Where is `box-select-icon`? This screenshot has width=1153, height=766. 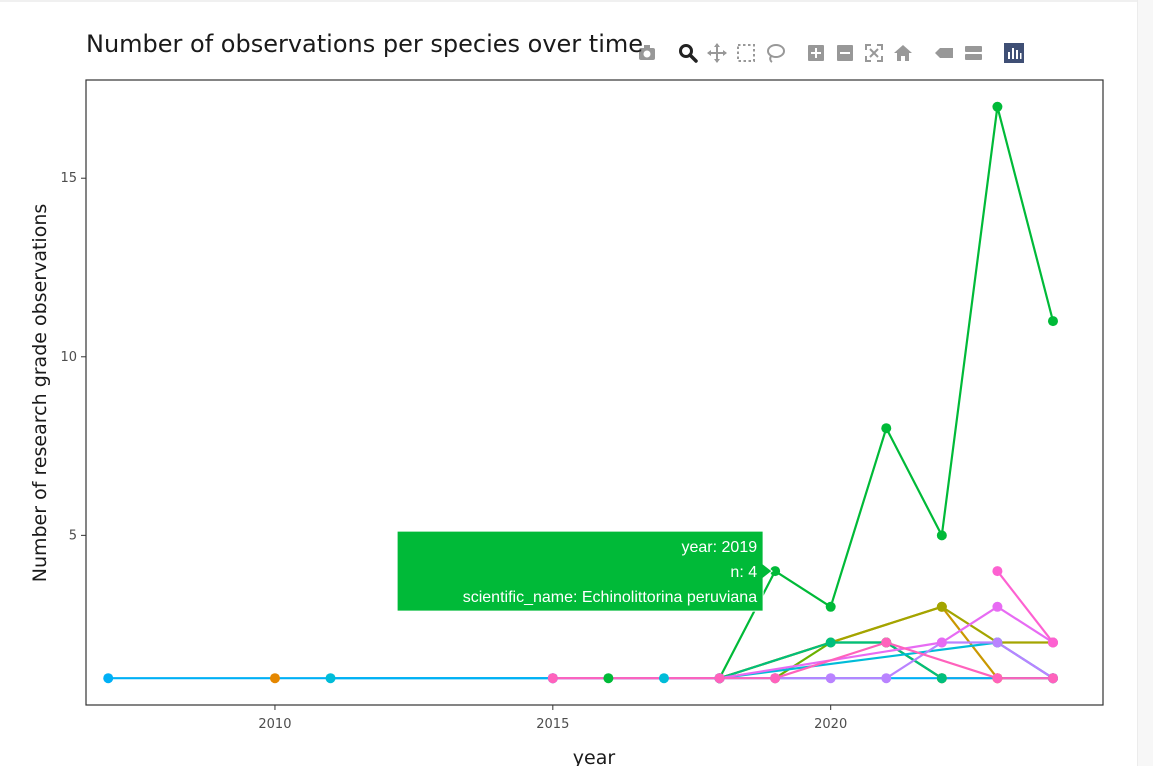 box-select-icon is located at coordinates (746, 53).